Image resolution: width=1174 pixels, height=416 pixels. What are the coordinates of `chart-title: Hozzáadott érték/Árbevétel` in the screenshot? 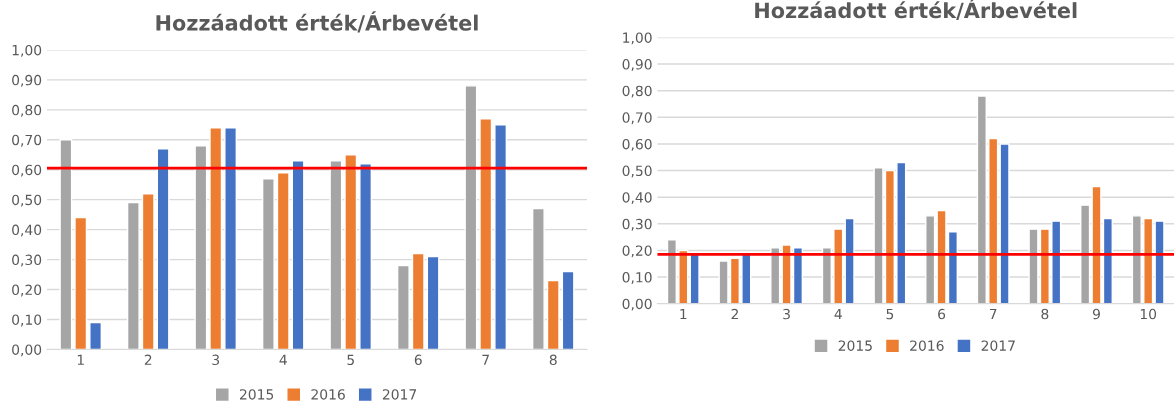 It's located at (317, 22).